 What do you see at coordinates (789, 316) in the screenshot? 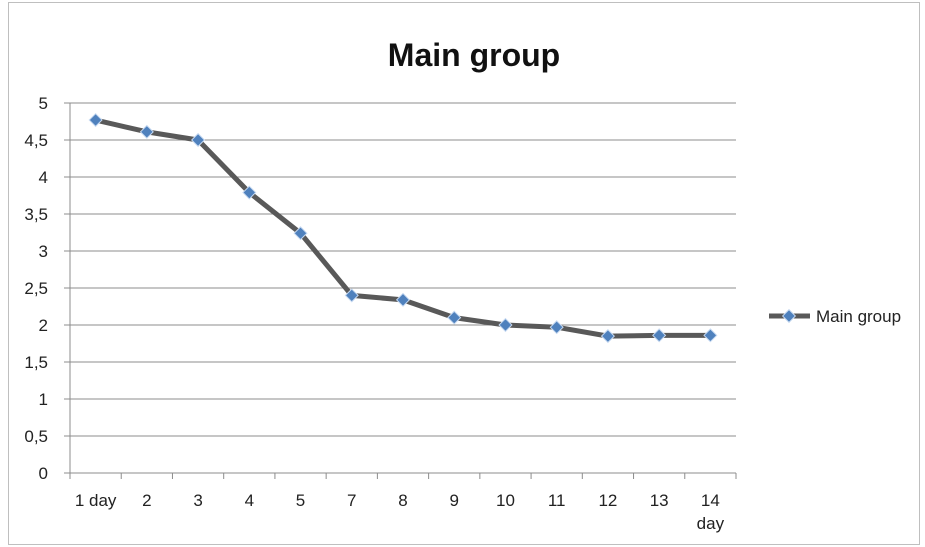
I see `legend-marker-icon` at bounding box center [789, 316].